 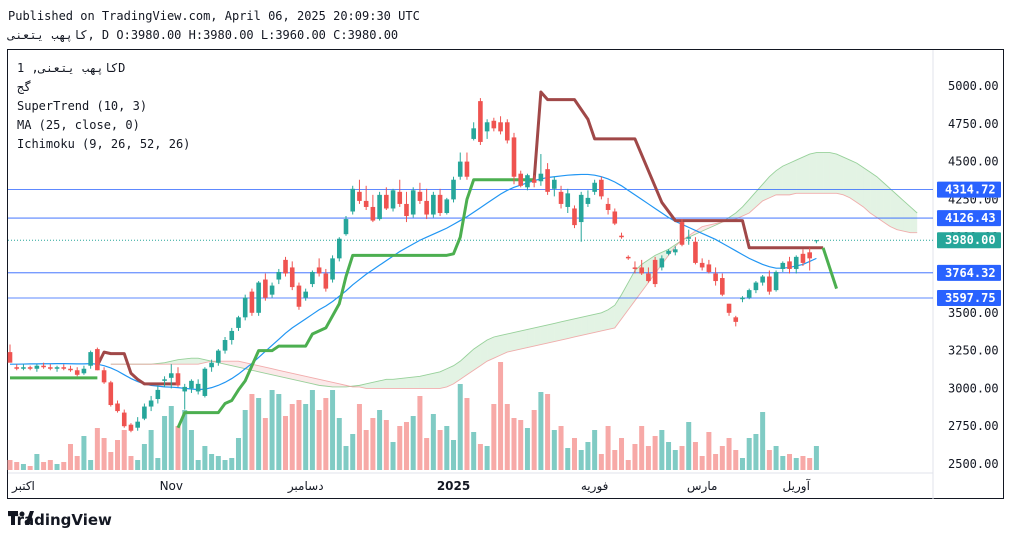 What do you see at coordinates (973, 388) in the screenshot?
I see `y-tick-label: 3000.00` at bounding box center [973, 388].